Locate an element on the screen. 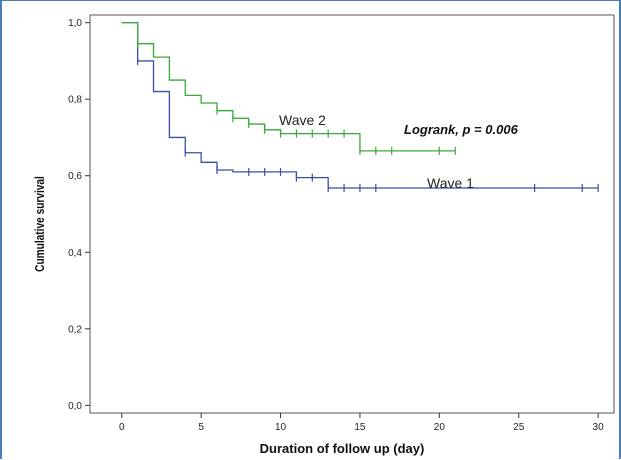 The width and height of the screenshot is (621, 460). y-tick-label: 0,2 is located at coordinates (75, 329).